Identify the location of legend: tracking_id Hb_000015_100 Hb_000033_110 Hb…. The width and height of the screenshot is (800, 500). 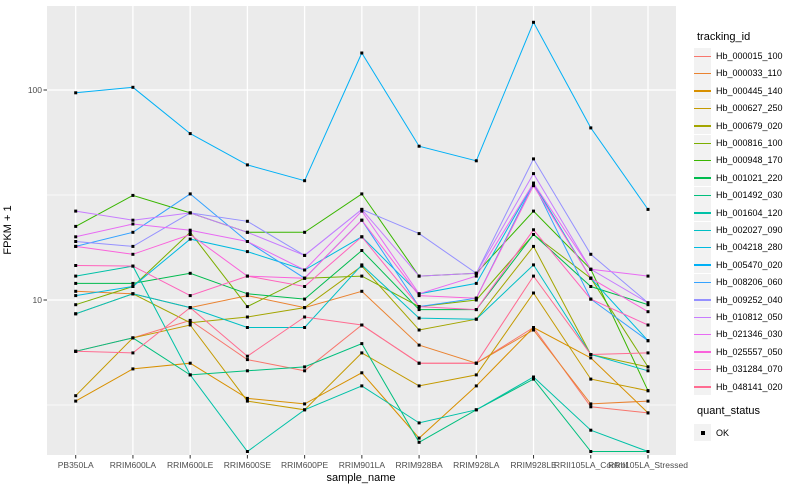
(745, 250).